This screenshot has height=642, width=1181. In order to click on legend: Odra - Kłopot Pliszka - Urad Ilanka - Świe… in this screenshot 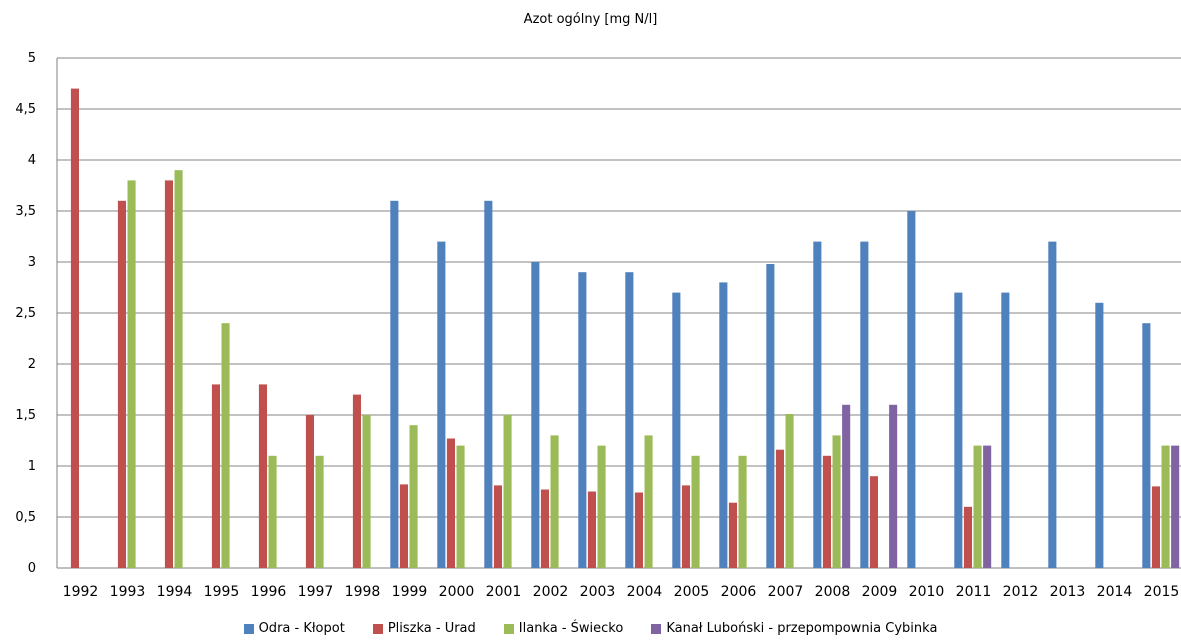, I will do `click(590, 628)`.